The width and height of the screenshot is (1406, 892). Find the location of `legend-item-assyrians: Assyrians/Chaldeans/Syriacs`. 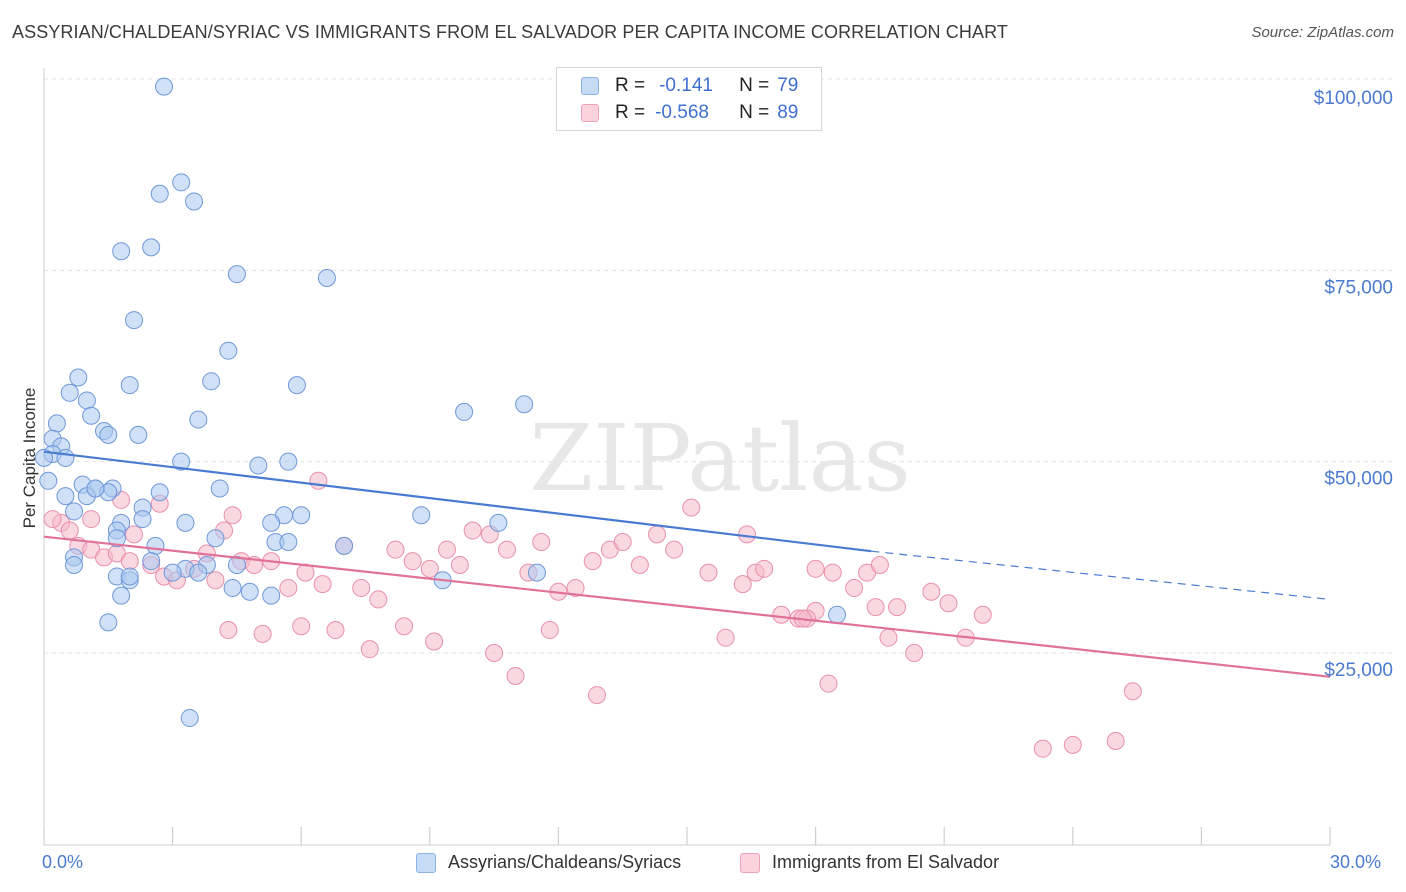

legend-item-assyrians: Assyrians/Chaldeans/Syriacs is located at coordinates (548, 862).